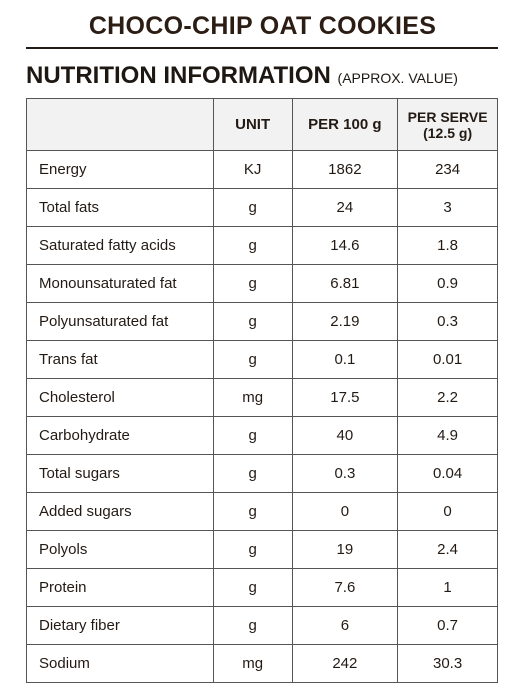 This screenshot has width=525, height=700. I want to click on nutrient-name: Energy, so click(120, 169).